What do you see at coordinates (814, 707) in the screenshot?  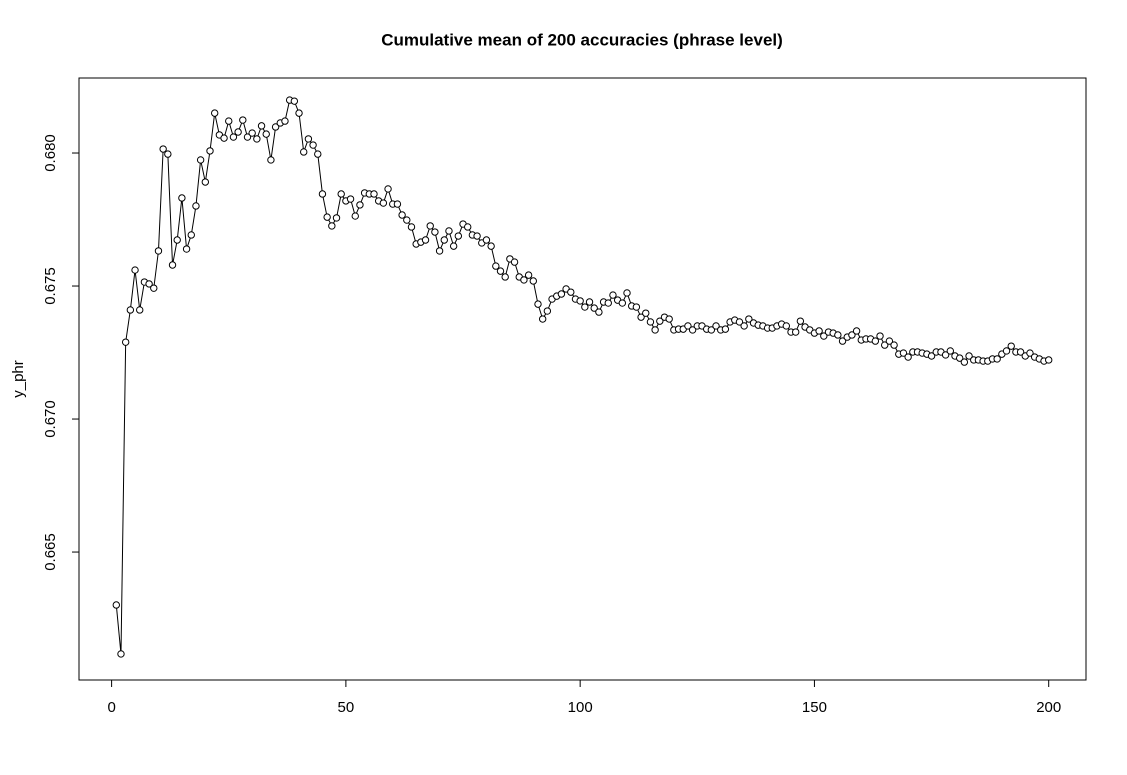 I see `x-tick-label: 150` at bounding box center [814, 707].